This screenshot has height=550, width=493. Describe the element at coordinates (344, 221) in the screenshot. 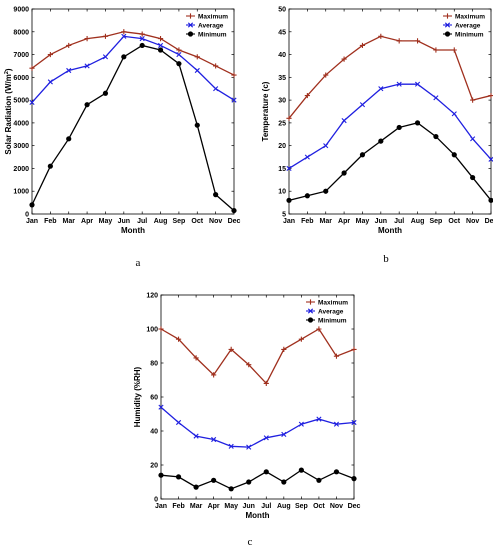

I see `x-tick-label: Apr` at that location.